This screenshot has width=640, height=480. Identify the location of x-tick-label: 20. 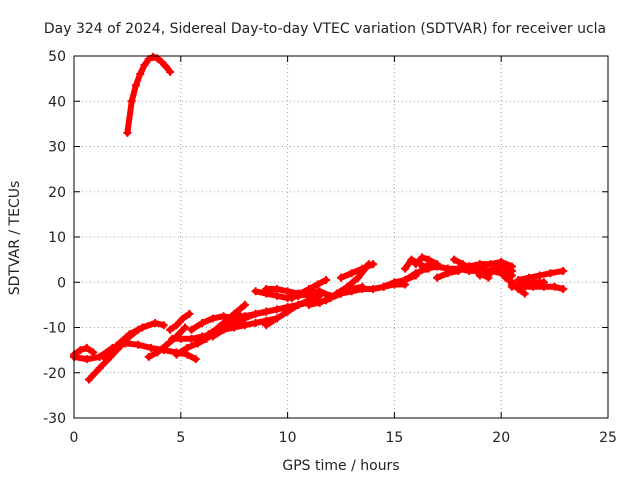
(501, 438).